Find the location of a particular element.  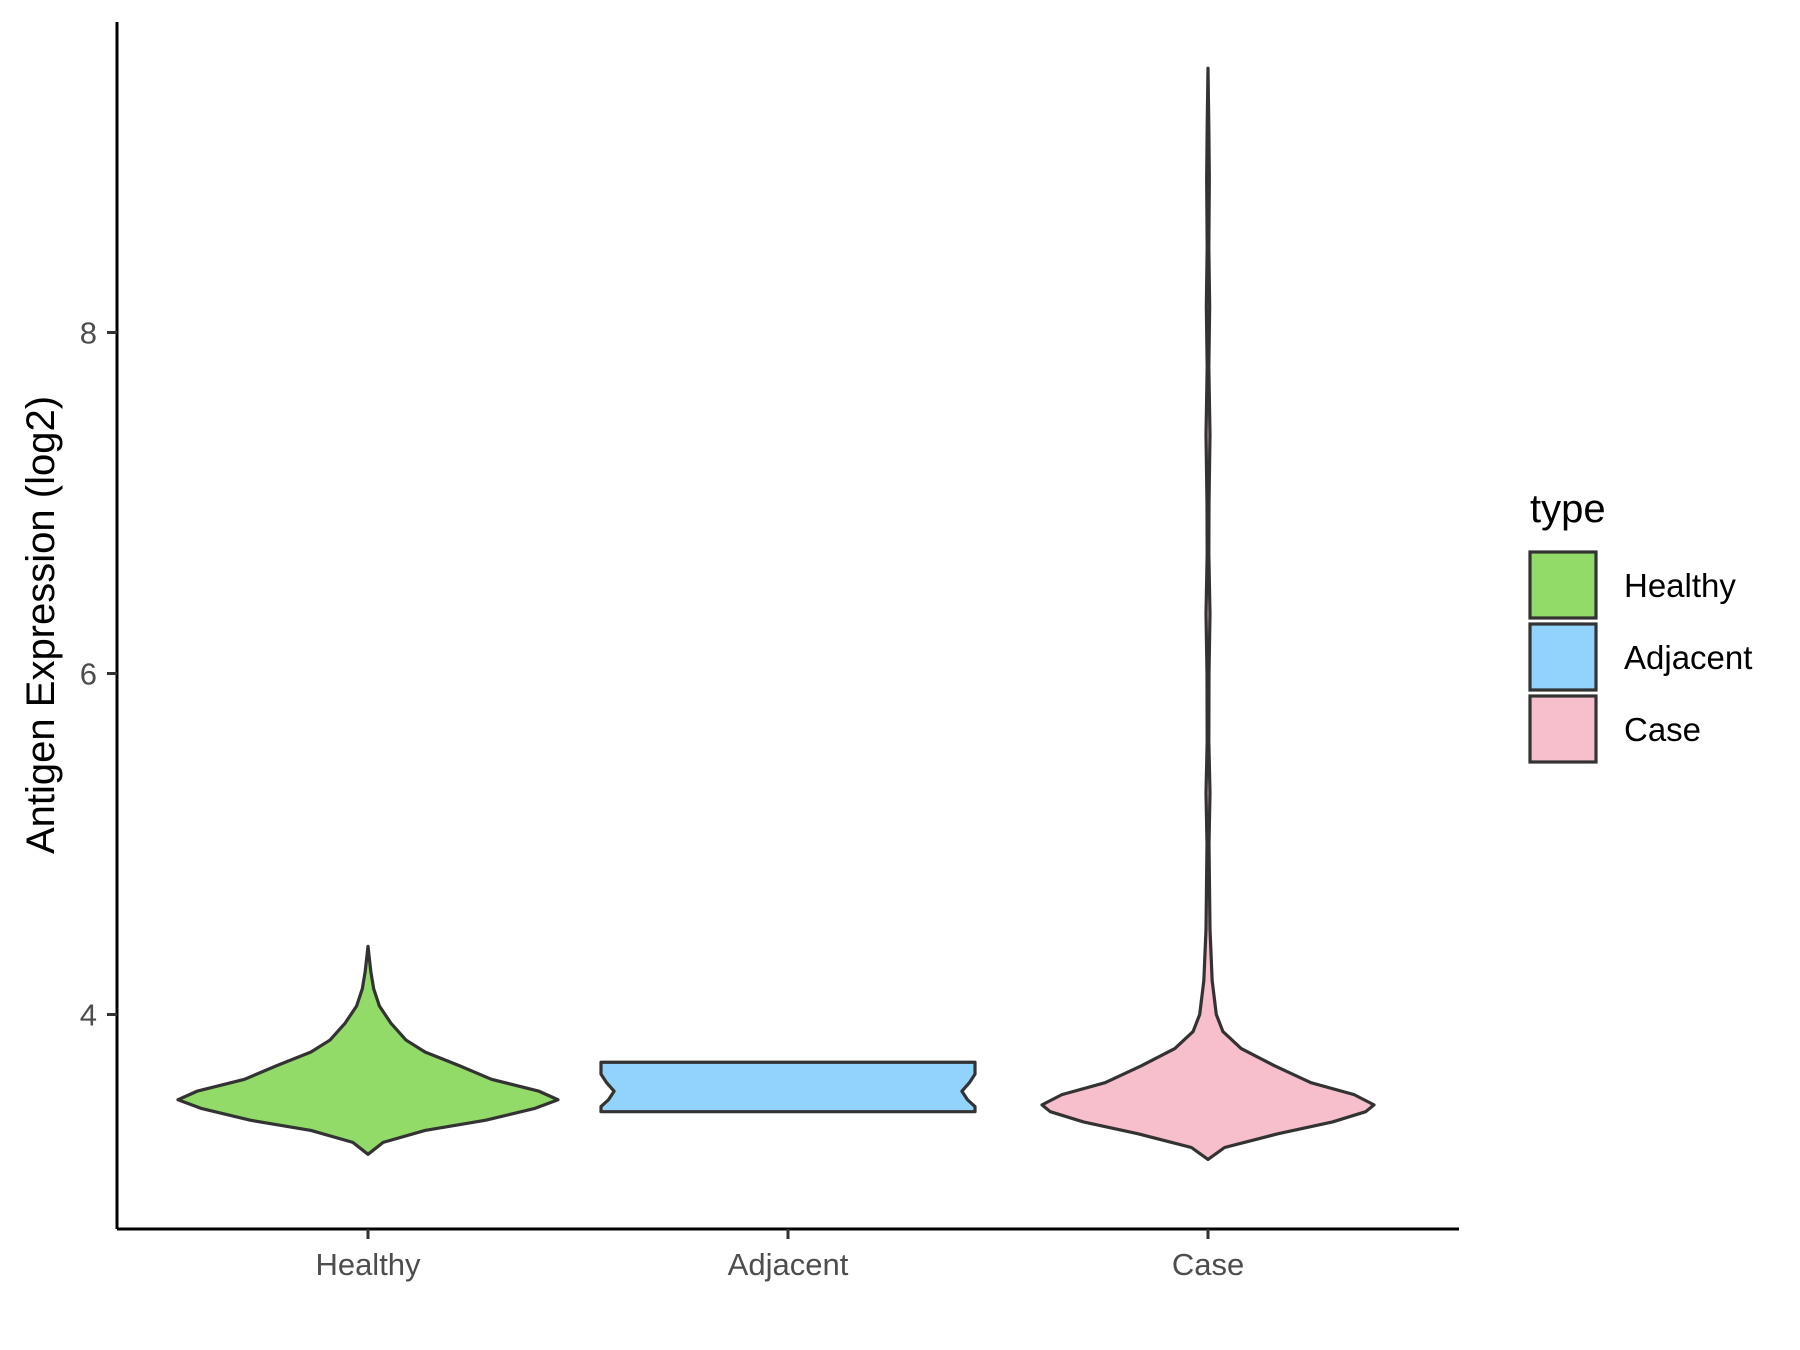

x-tick-label: Adjacent is located at coordinates (788, 1264).